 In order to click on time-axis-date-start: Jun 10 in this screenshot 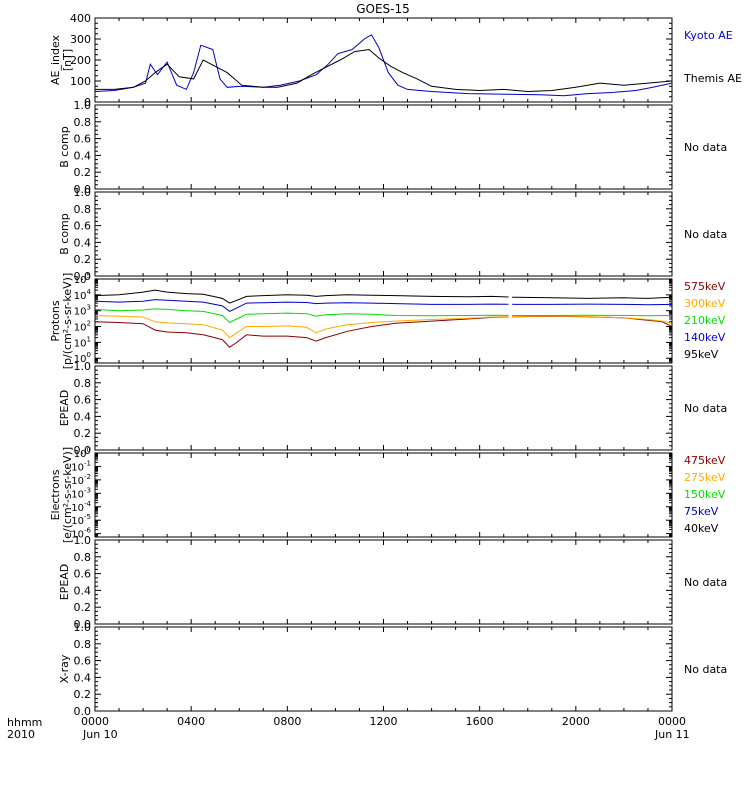, I will do `click(100, 734)`.